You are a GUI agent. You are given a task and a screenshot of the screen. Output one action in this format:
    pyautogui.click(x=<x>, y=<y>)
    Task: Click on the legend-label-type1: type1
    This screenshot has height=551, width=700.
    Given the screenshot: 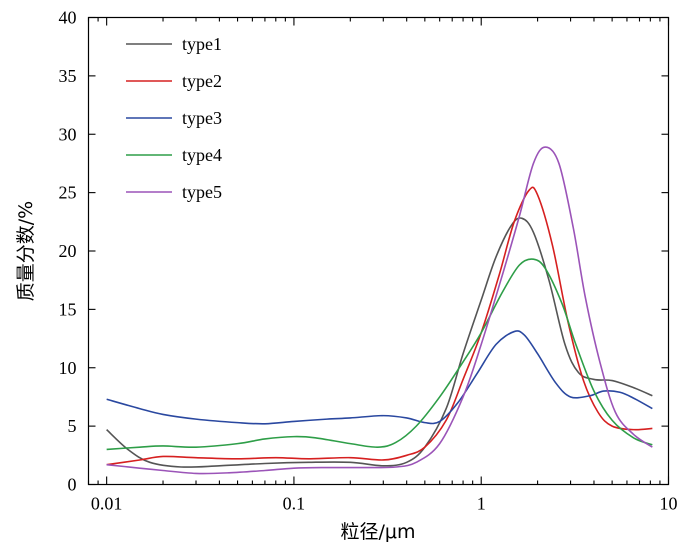 What is the action you would take?
    pyautogui.click(x=202, y=44)
    